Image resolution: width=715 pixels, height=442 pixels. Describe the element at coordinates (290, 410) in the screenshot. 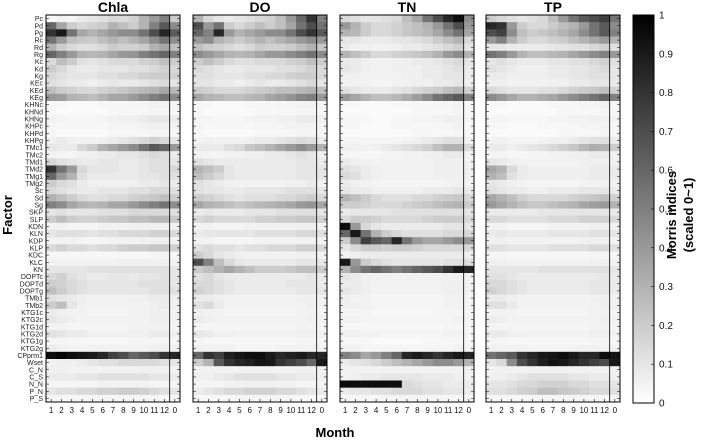

I see `month-tick-label: 10` at that location.